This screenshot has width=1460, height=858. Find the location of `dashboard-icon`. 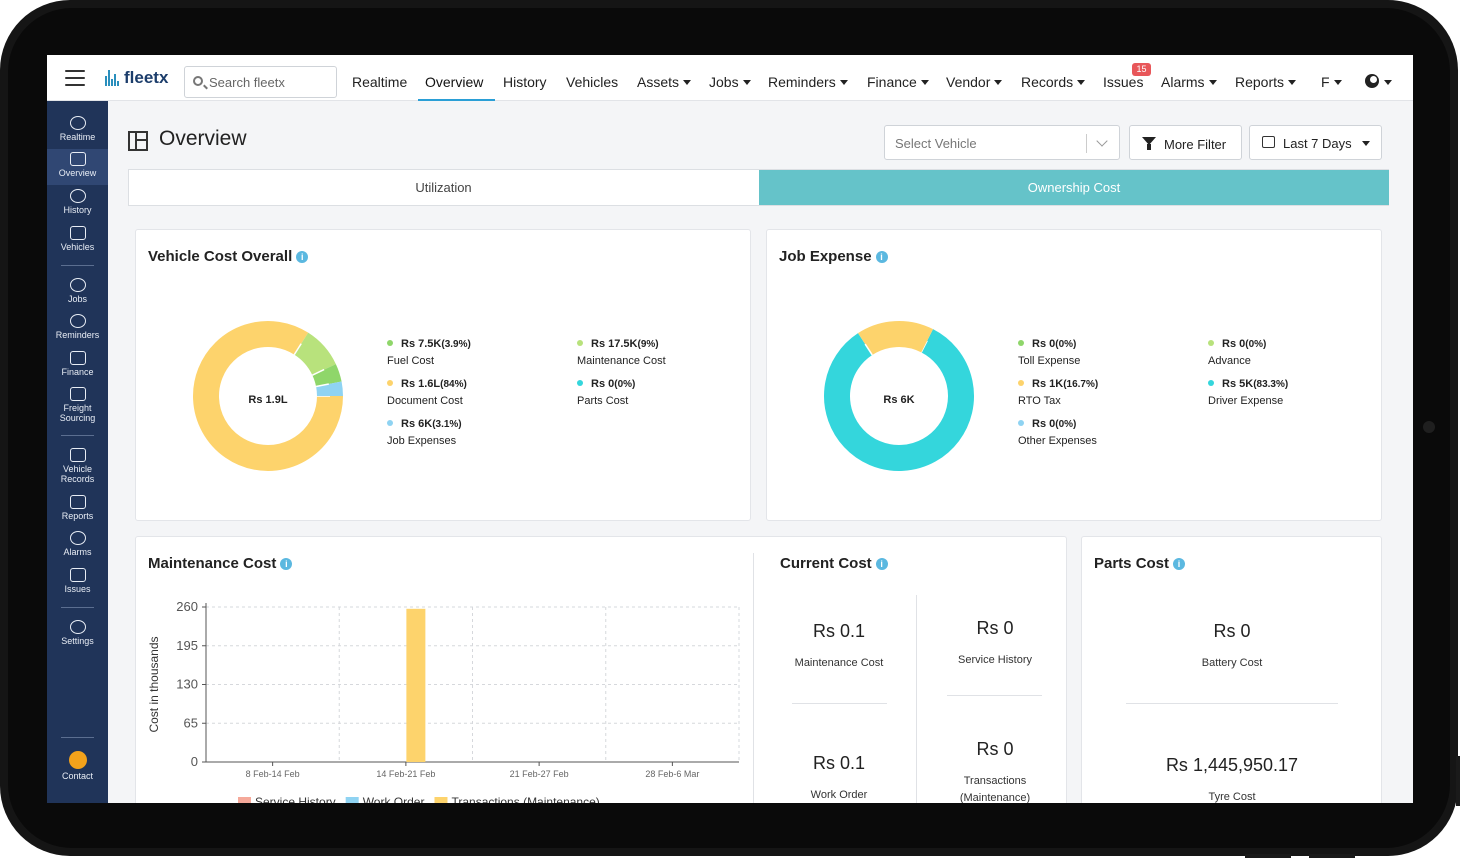

dashboard-icon is located at coordinates (138, 141).